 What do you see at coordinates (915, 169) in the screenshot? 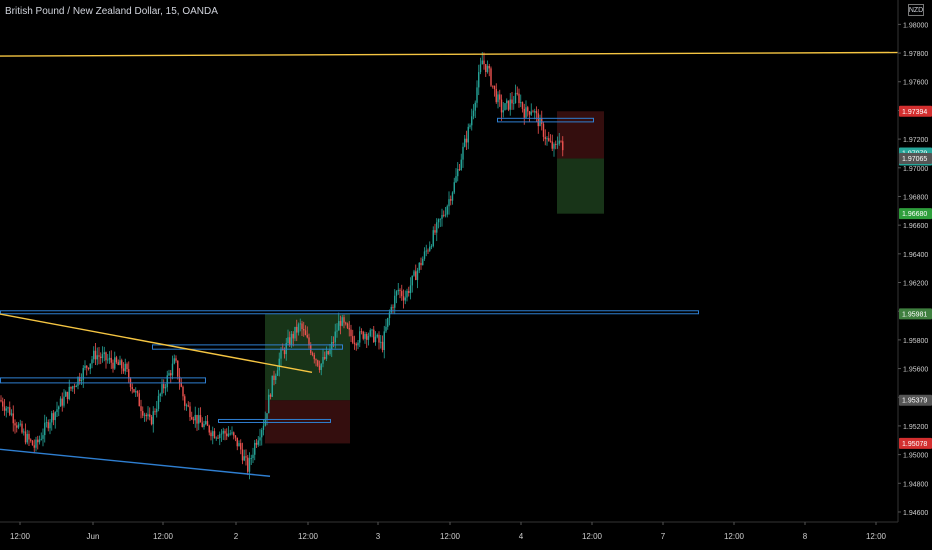
I see `y-tick-label: 1.97000` at bounding box center [915, 169].